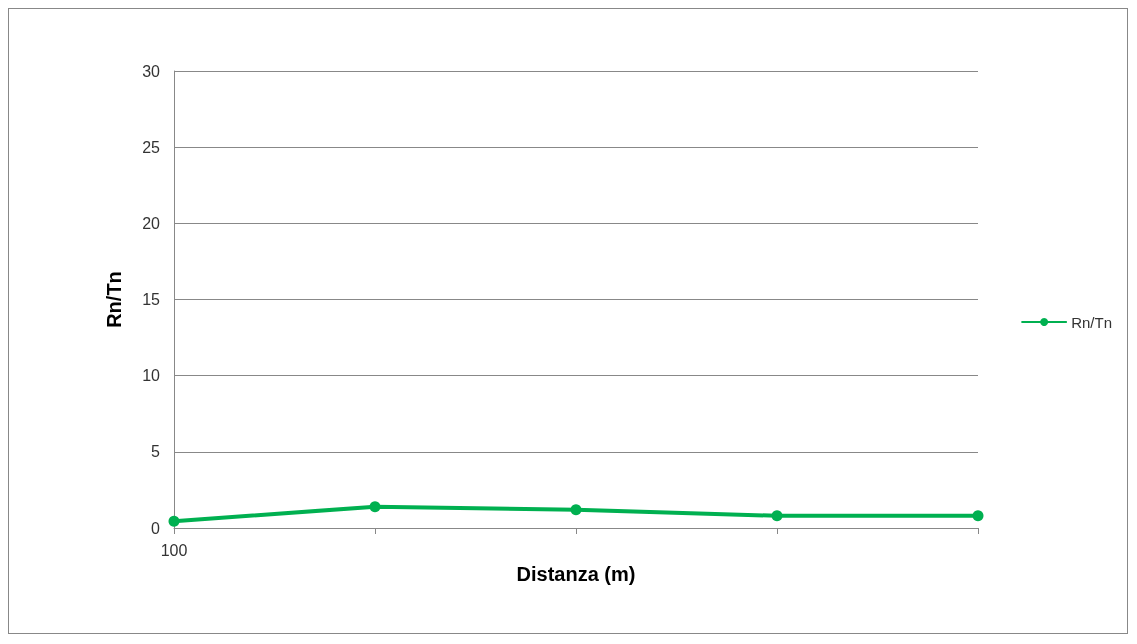 Image resolution: width=1137 pixels, height=644 pixels. What do you see at coordinates (174, 550) in the screenshot?
I see `x-tick-label: 100` at bounding box center [174, 550].